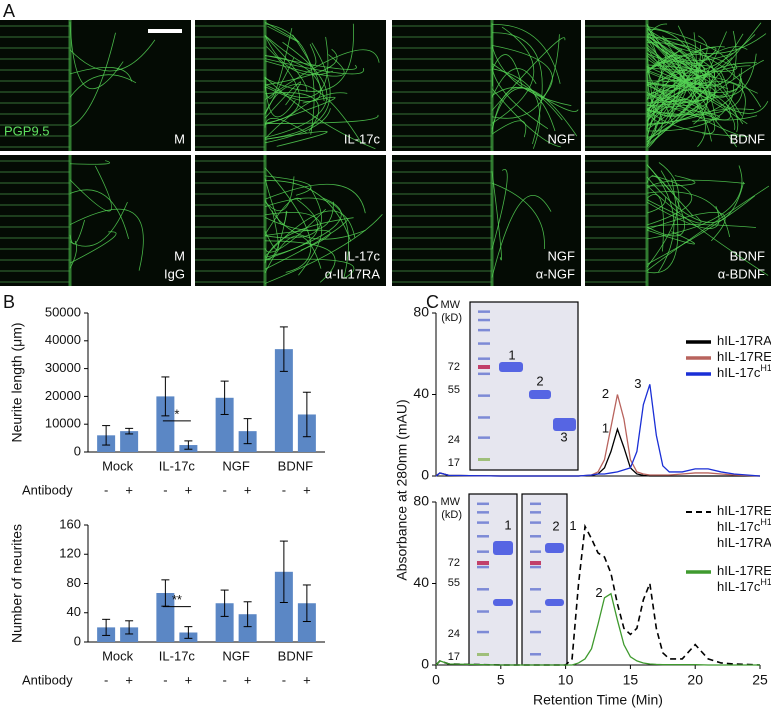  Describe the element at coordinates (598, 592) in the screenshot. I see `peak-label: 2` at that location.